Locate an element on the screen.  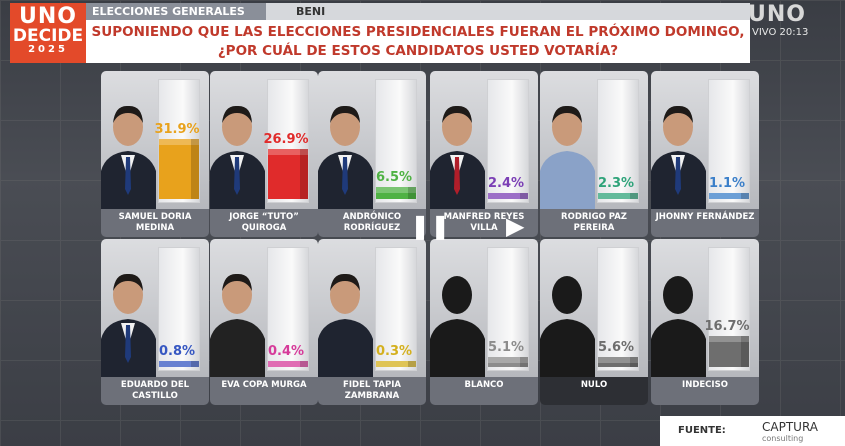
candidate-name: EDUARDO DEL CASTILLO is located at coordinates (155, 391).